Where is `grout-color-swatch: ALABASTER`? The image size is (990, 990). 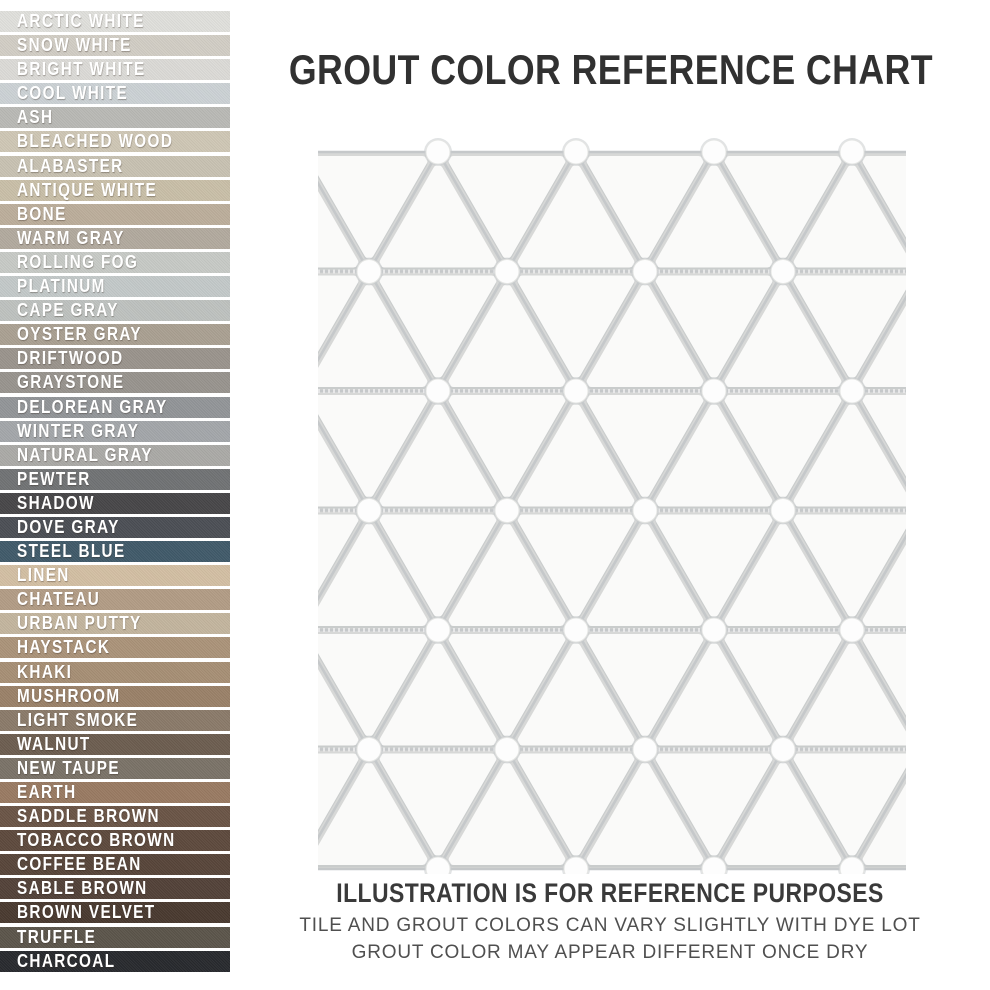 grout-color-swatch: ALABASTER is located at coordinates (115, 166).